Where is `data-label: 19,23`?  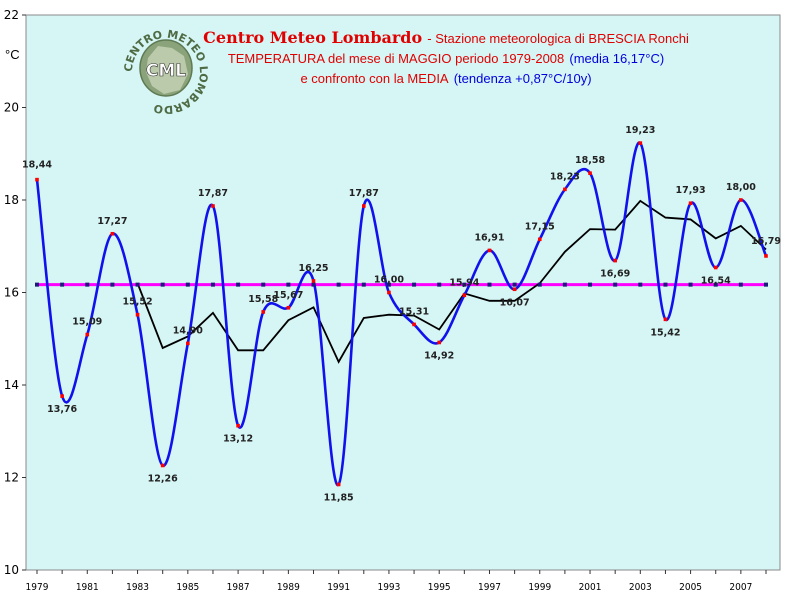
data-label: 19,23 is located at coordinates (640, 130).